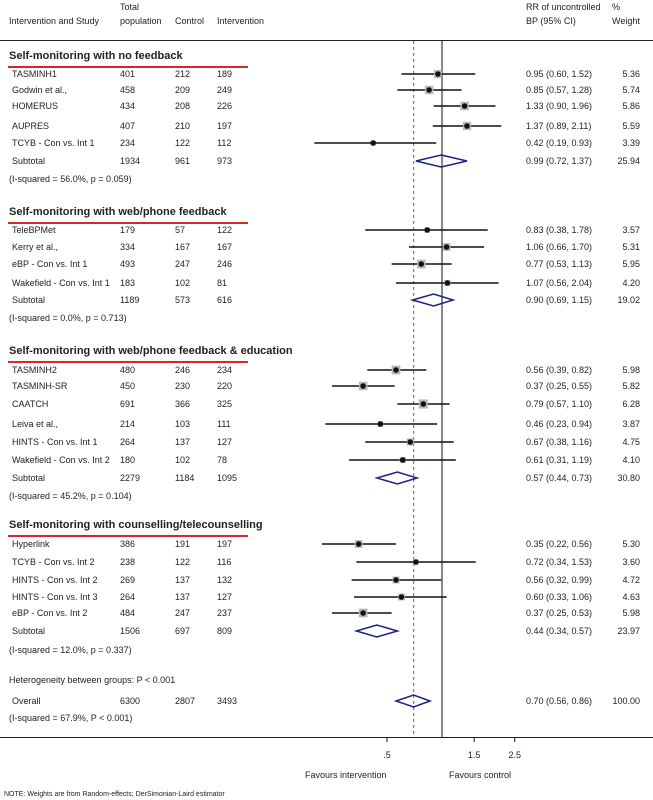  What do you see at coordinates (631, 562) in the screenshot?
I see `study-row-4-2-weight: 3.60` at bounding box center [631, 562].